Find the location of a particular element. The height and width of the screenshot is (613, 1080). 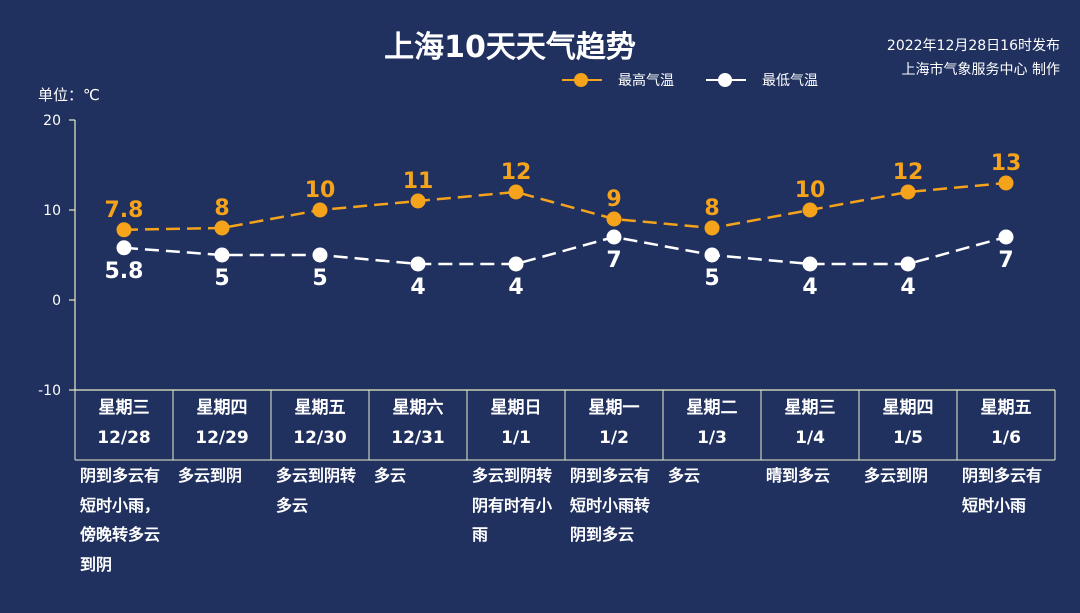

weekday-label: 星期日 is located at coordinates (516, 408).